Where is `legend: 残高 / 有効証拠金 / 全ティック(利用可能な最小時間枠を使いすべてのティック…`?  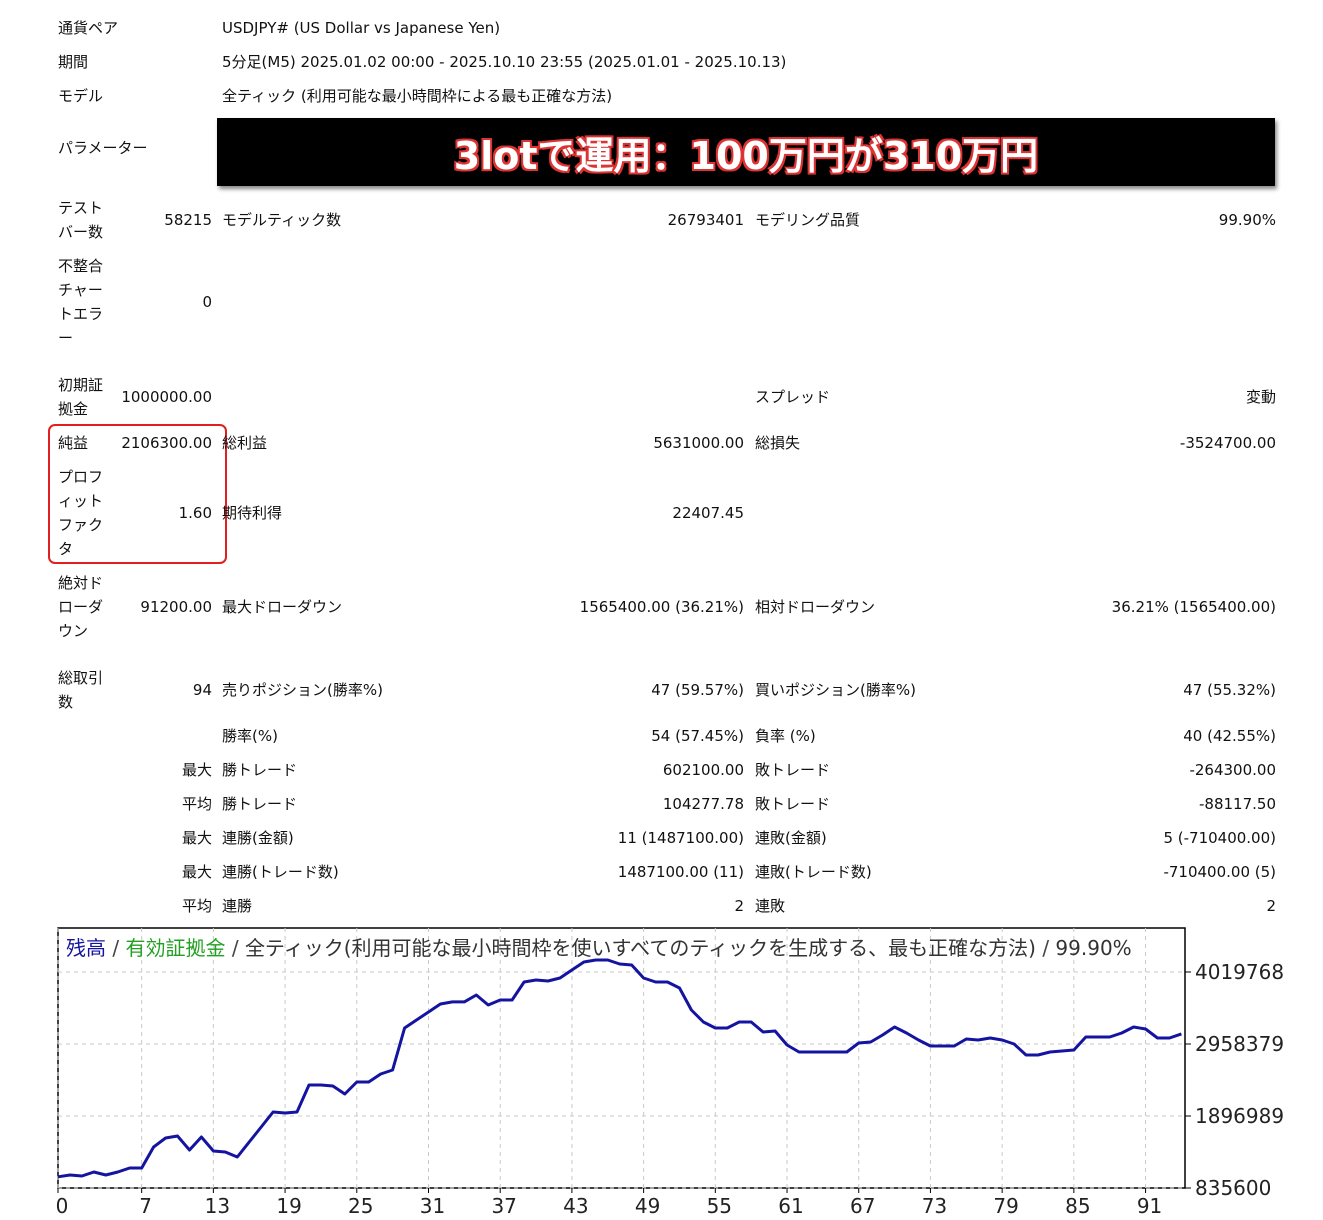 legend: 残高 / 有効証拠金 / 全ティック(利用可能な最小時間枠を使いすべてのティック… is located at coordinates (599, 948).